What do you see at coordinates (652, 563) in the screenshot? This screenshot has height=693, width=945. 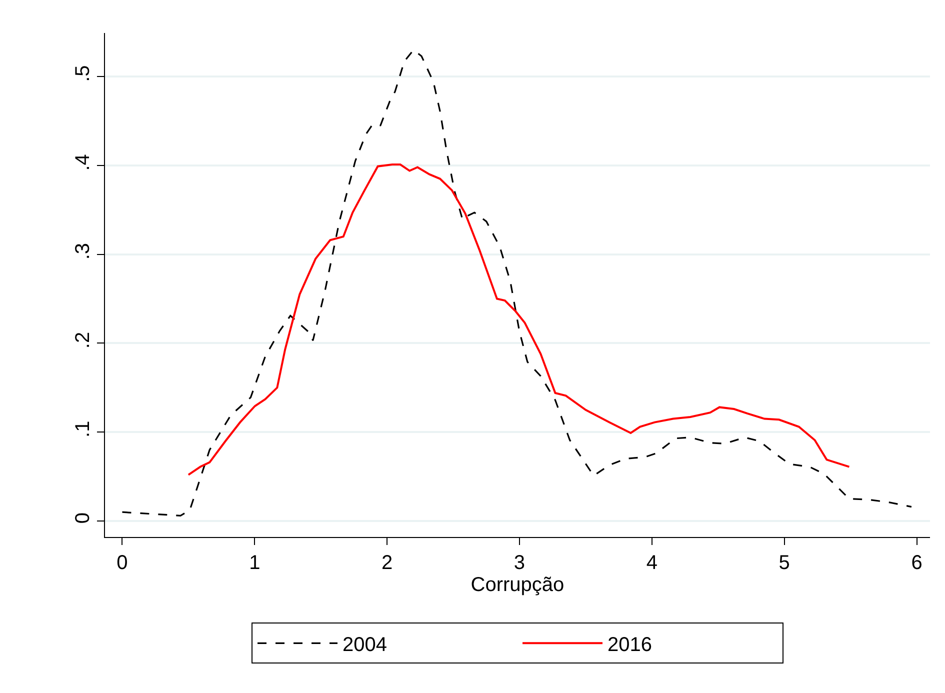 I see `x-tick-label: 4` at bounding box center [652, 563].